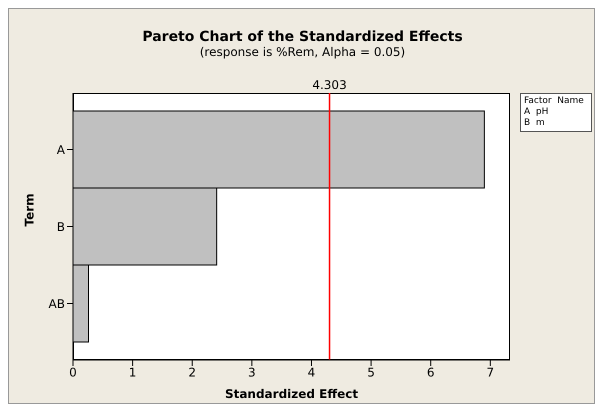 The height and width of the screenshot is (412, 603). What do you see at coordinates (29, 209) in the screenshot?
I see `y-axis-title: Term` at bounding box center [29, 209].